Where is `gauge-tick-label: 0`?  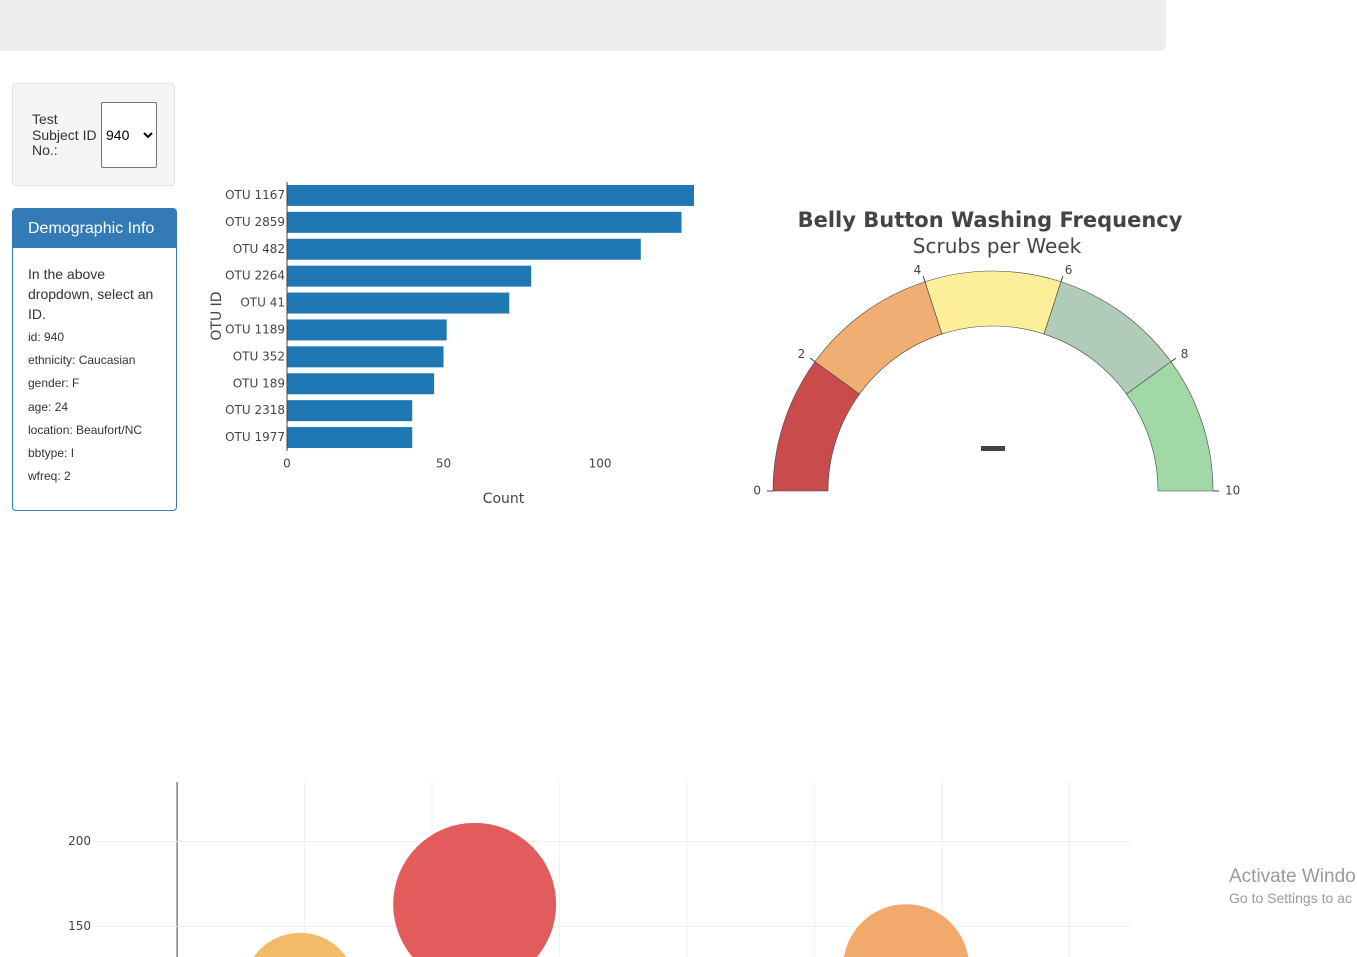
gauge-tick-label: 0 is located at coordinates (757, 491).